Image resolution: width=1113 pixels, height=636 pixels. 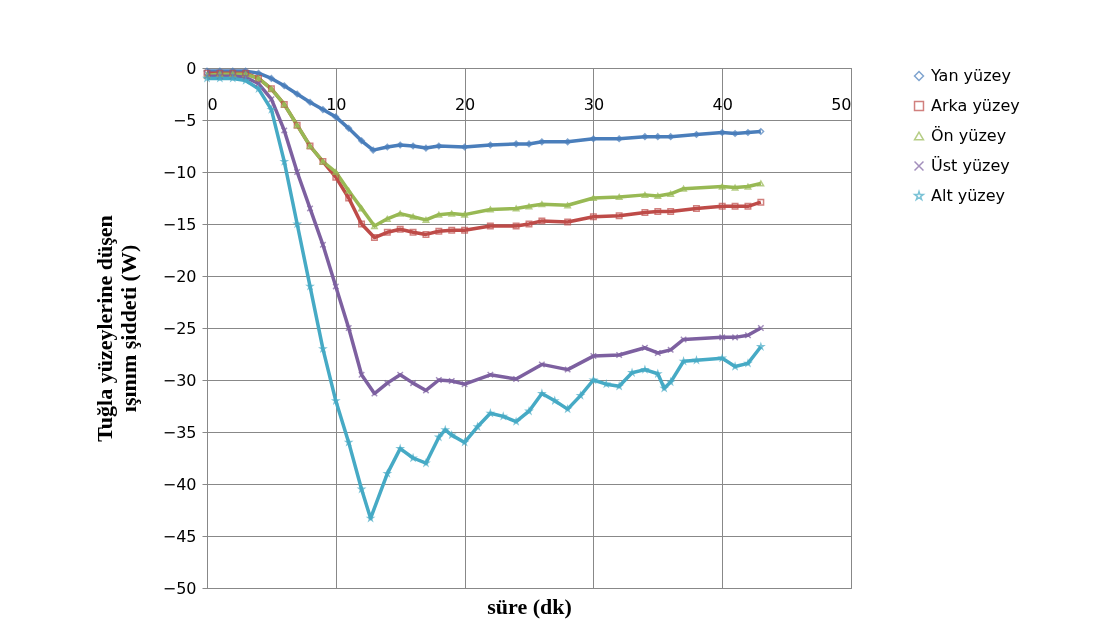 I want to click on x-tick-label: 50, so click(x=841, y=104).